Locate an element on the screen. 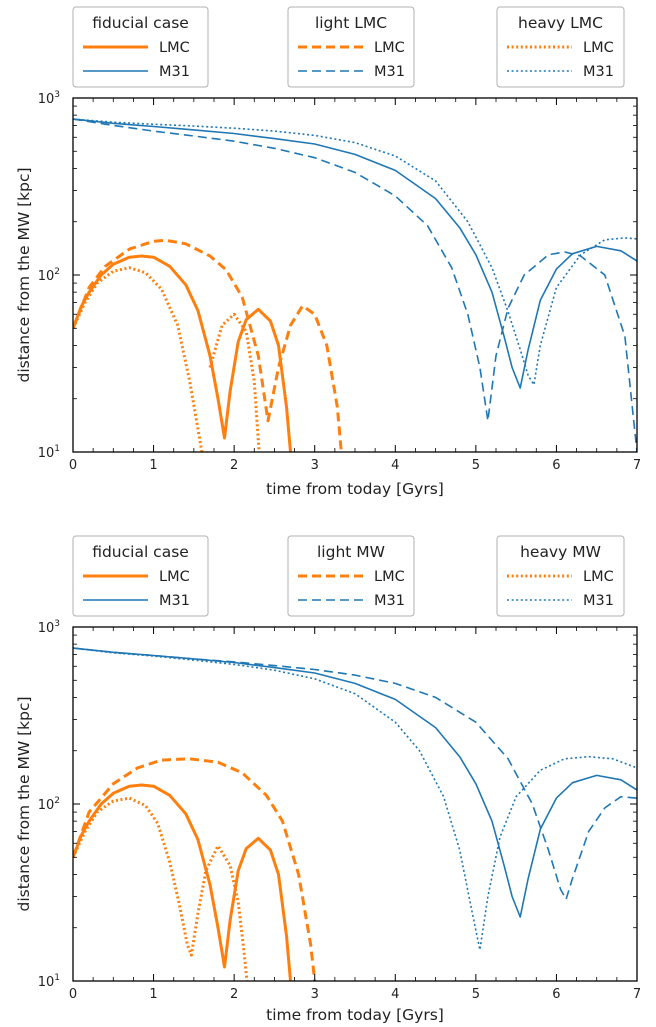  legend-dotted: heavy MW LMC M31 is located at coordinates (560, 576).